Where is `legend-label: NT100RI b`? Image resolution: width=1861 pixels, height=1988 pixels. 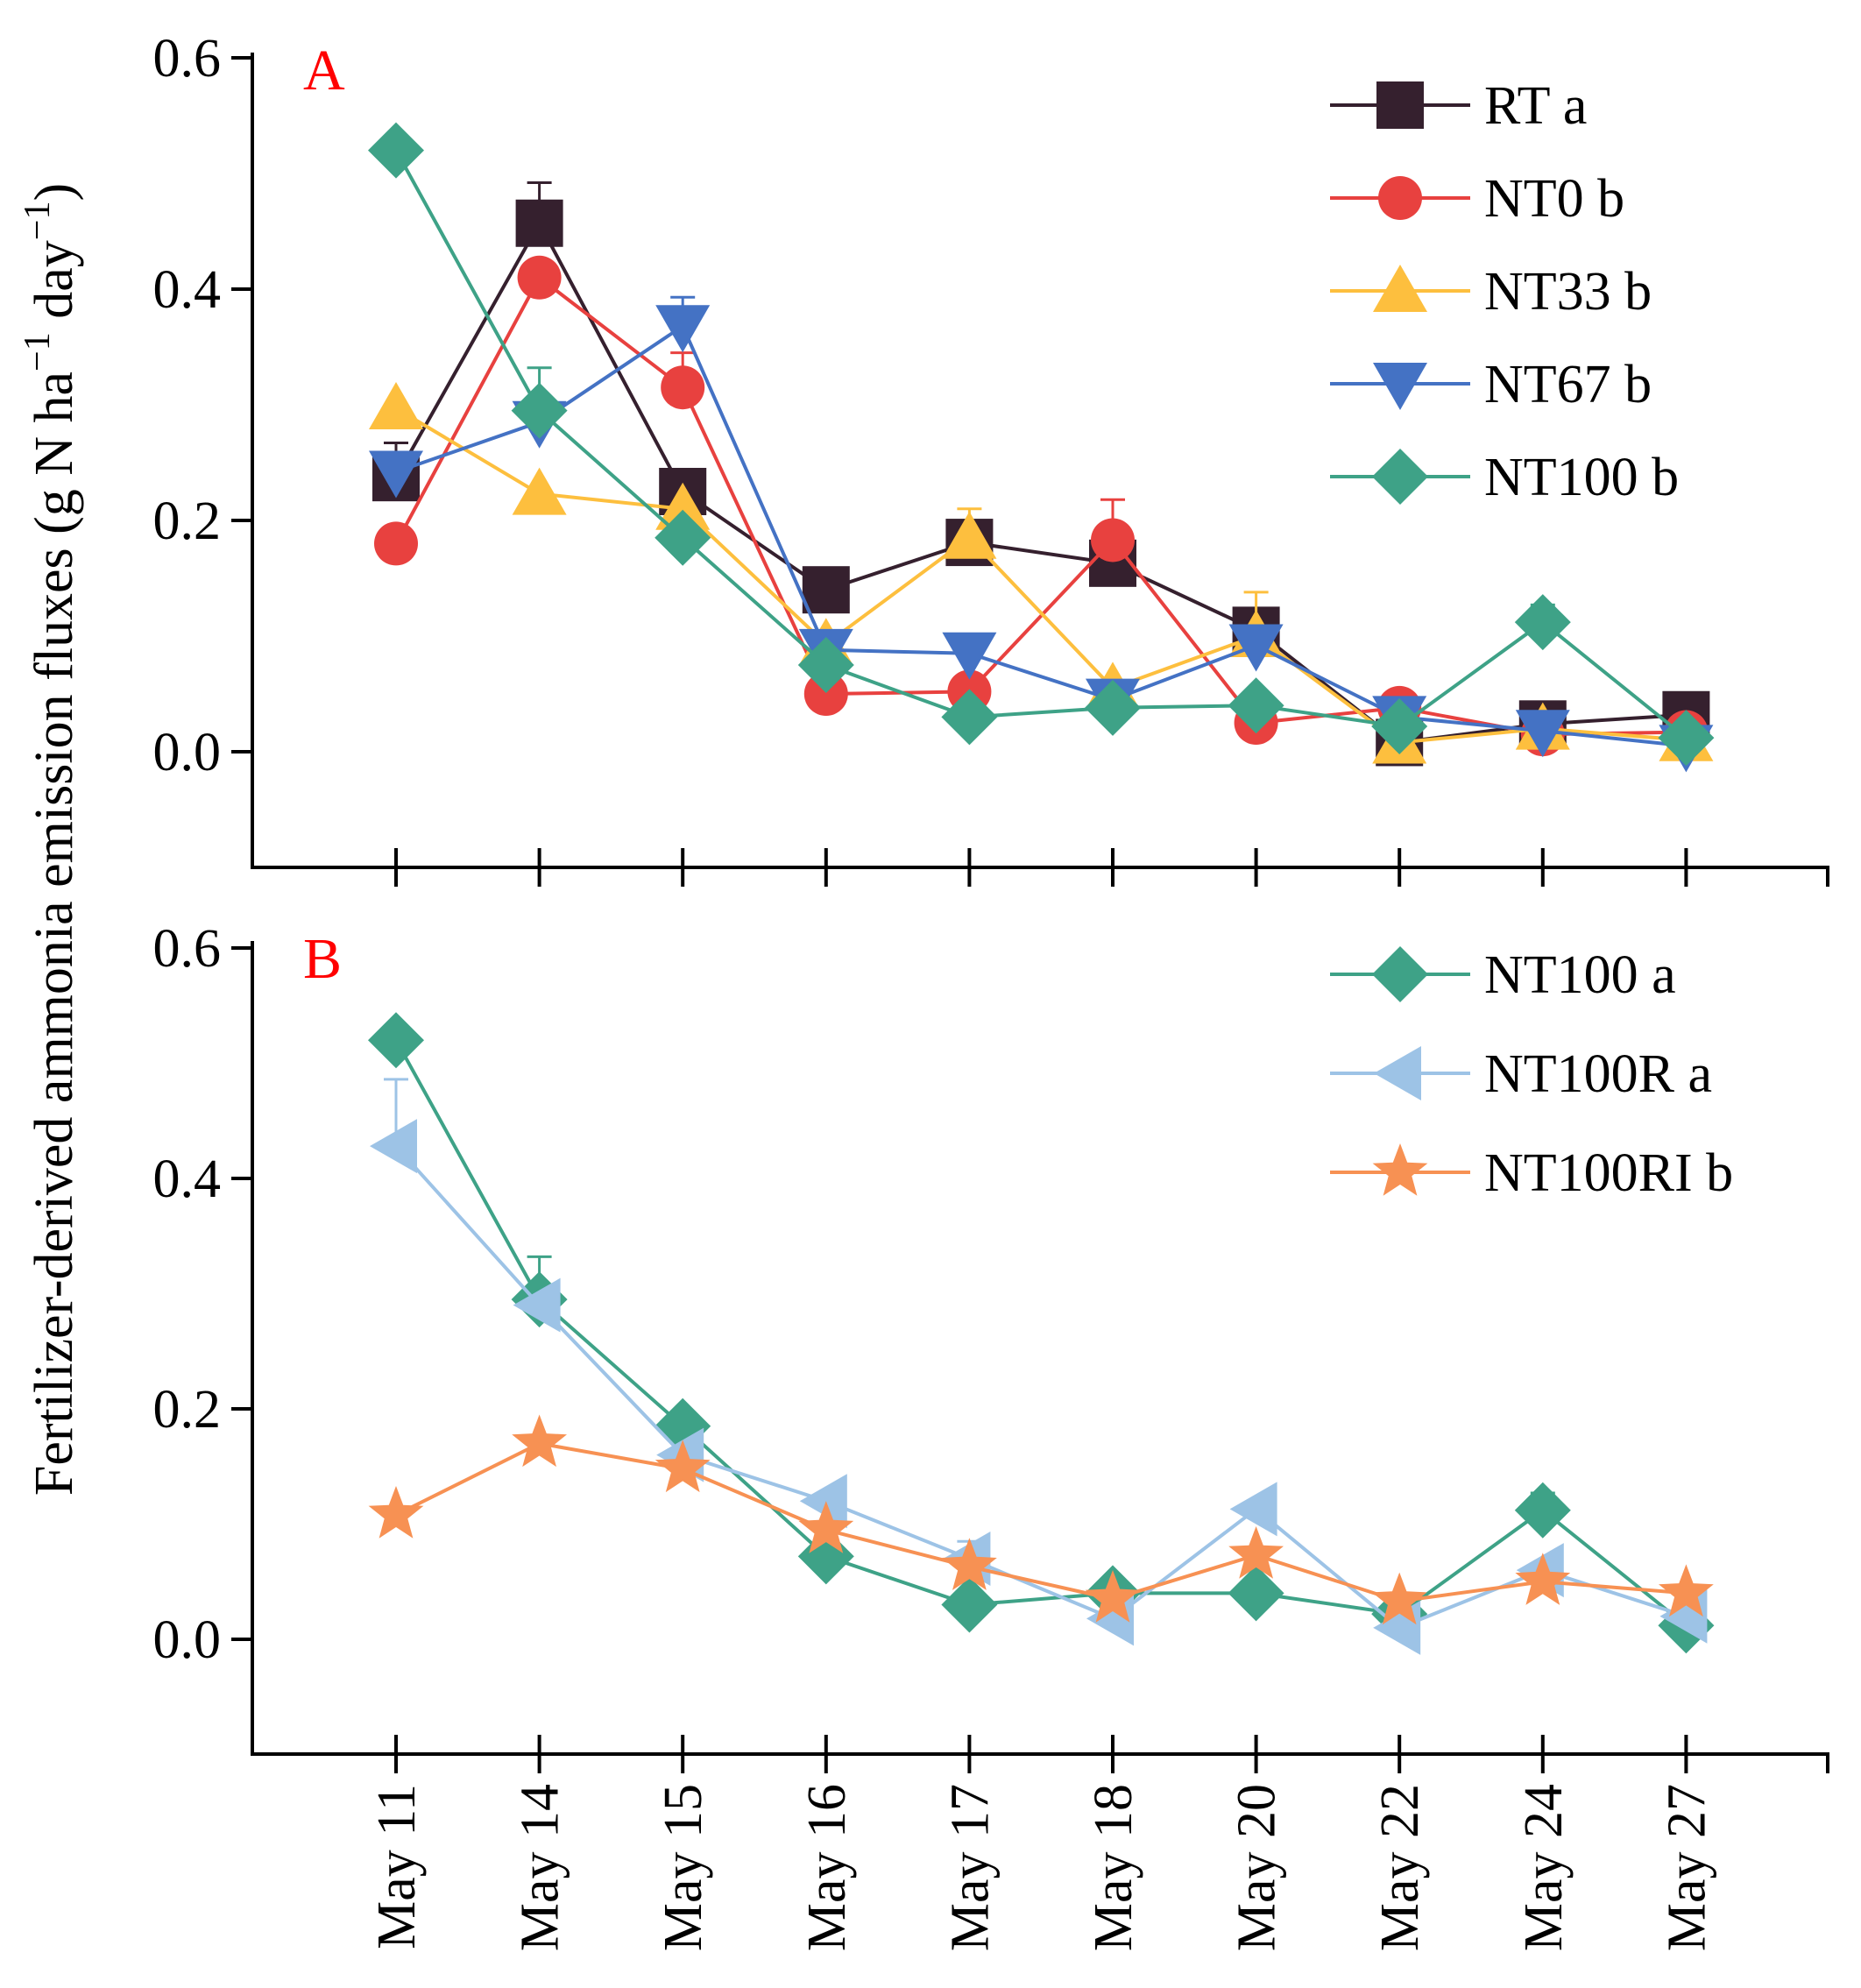 legend-label: NT100RI b is located at coordinates (1608, 1173).